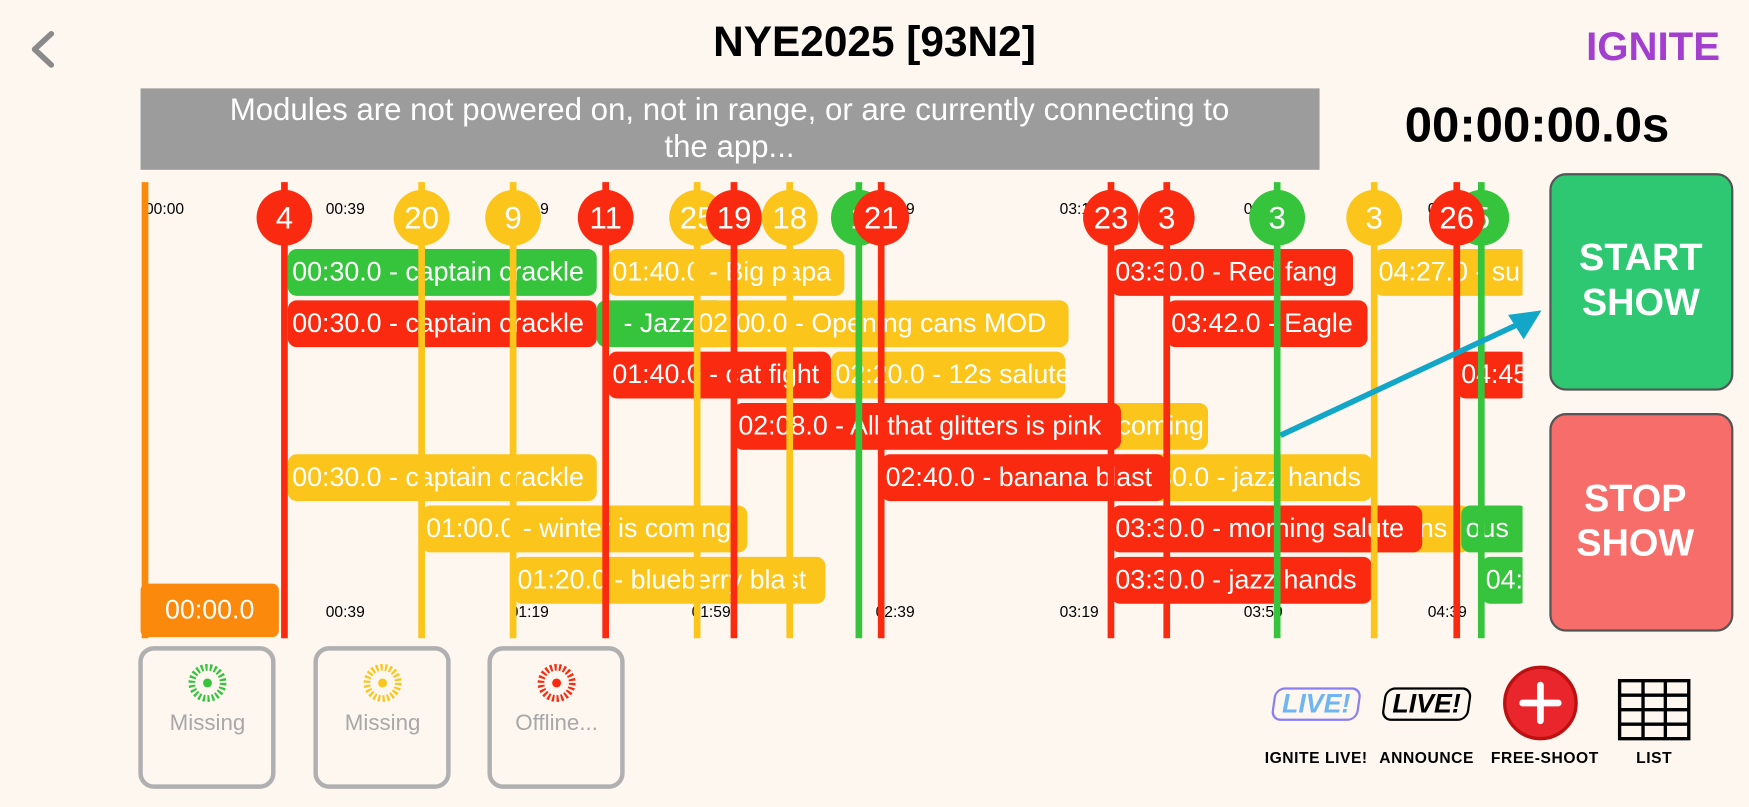 This screenshot has width=1749, height=807. I want to click on cue-marker: 19, so click(734, 217).